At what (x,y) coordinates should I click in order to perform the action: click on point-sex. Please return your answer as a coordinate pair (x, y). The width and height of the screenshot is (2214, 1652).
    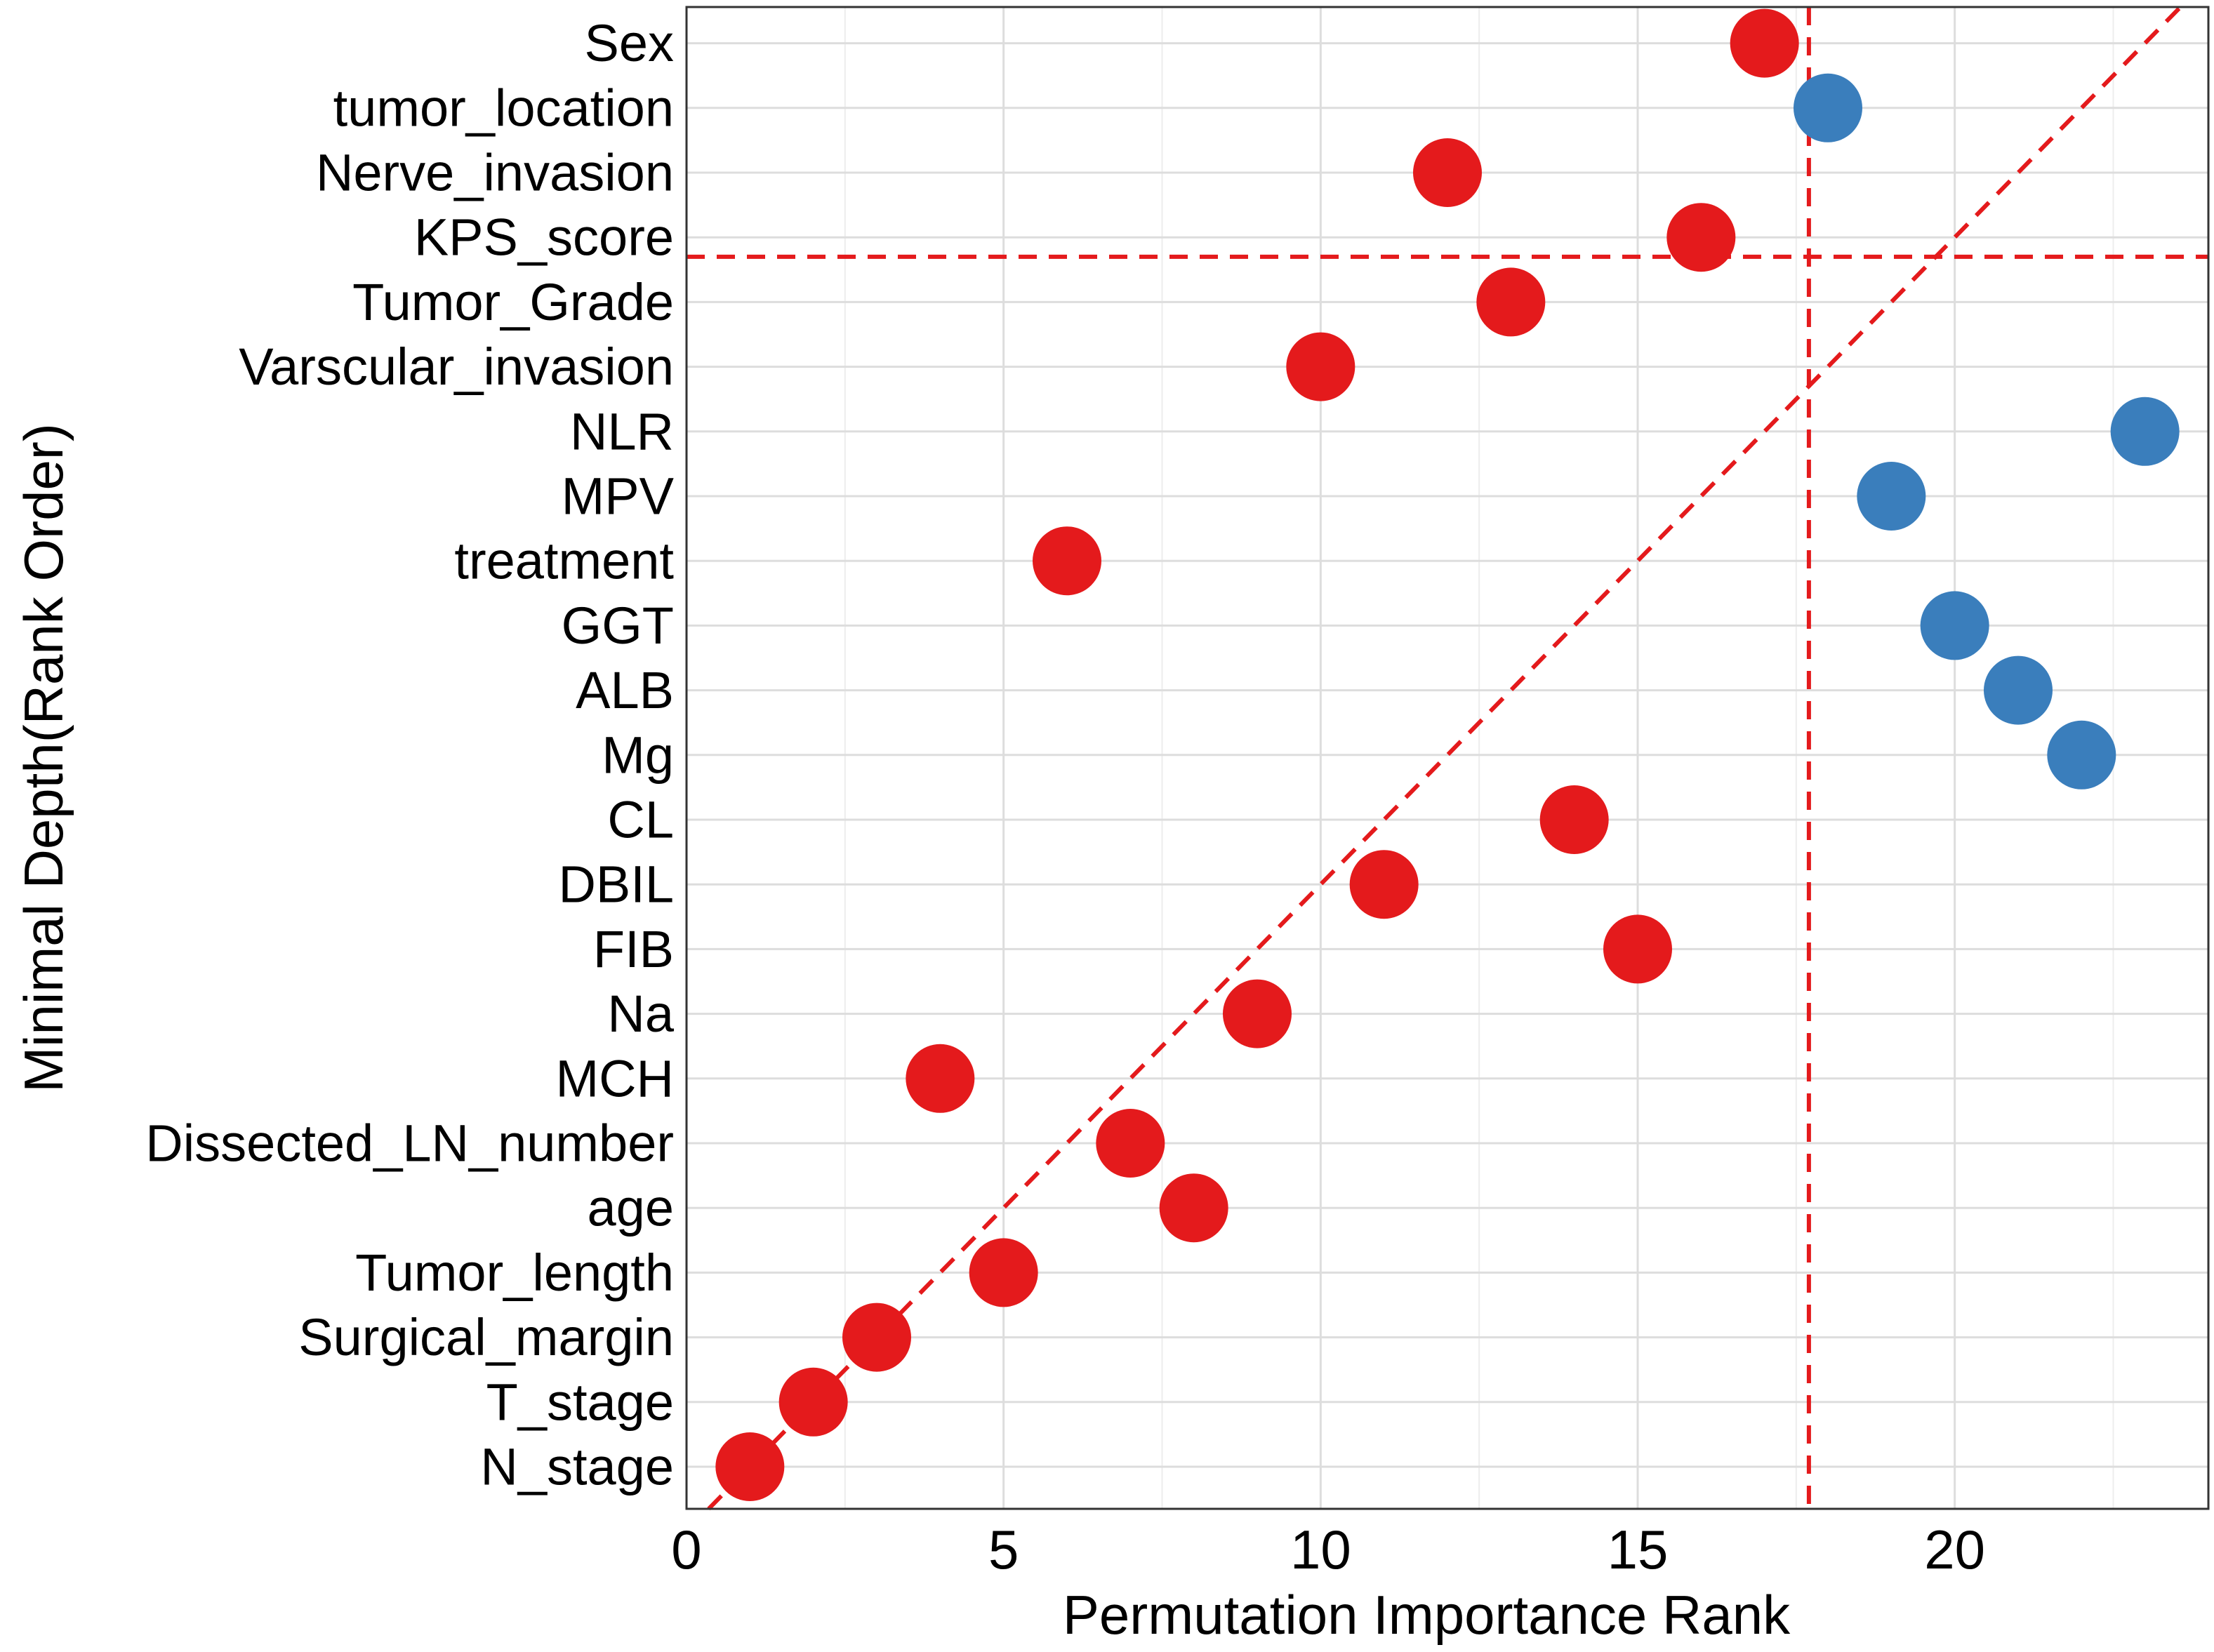
    Looking at the image, I should click on (1764, 43).